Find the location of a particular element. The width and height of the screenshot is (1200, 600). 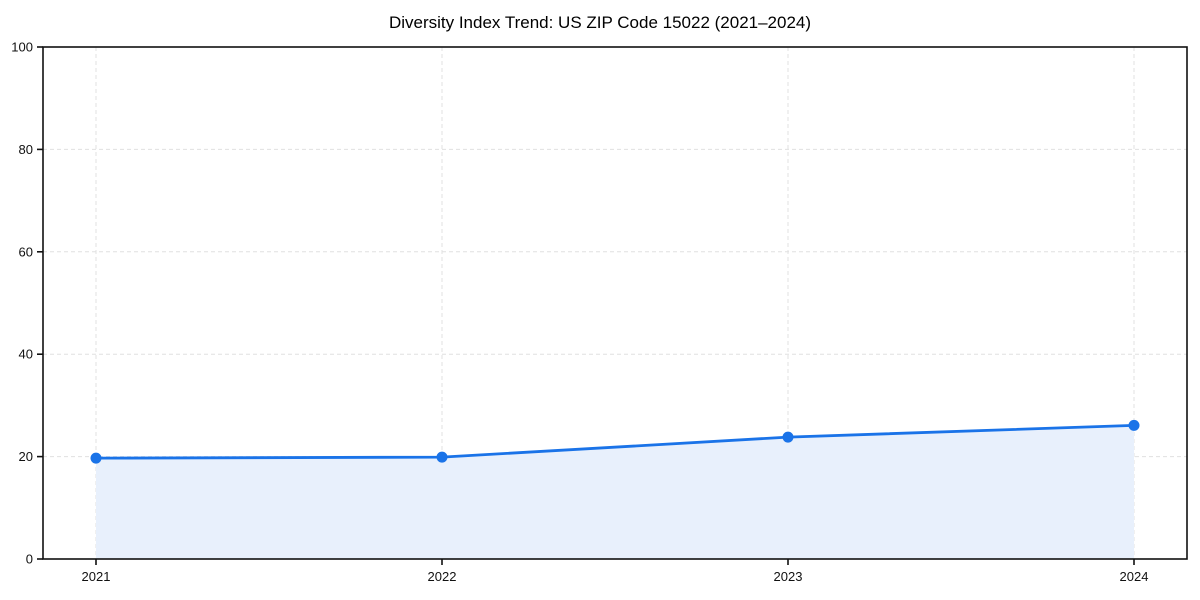

y-tick-label: 0 is located at coordinates (29, 559).